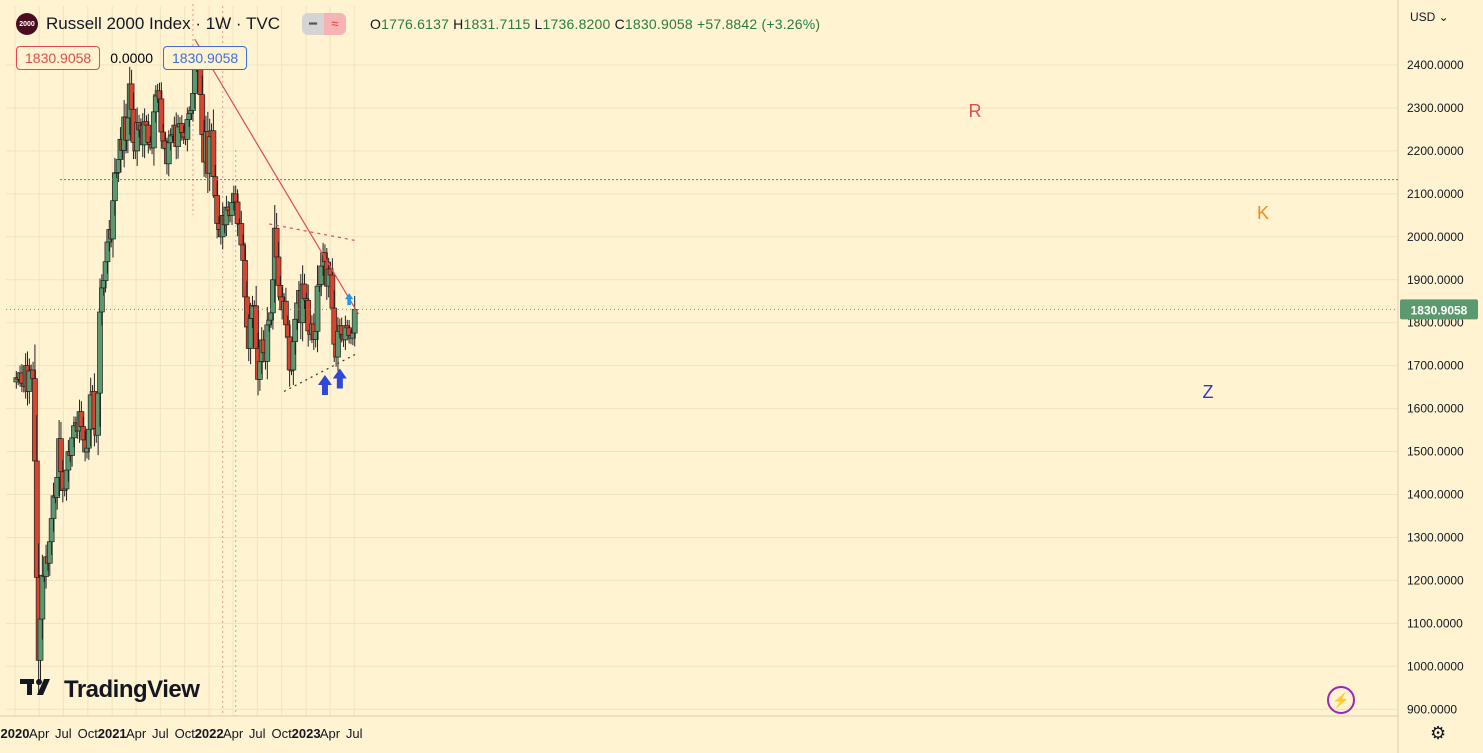  What do you see at coordinates (321, 372) in the screenshot?
I see `trendline-z` at bounding box center [321, 372].